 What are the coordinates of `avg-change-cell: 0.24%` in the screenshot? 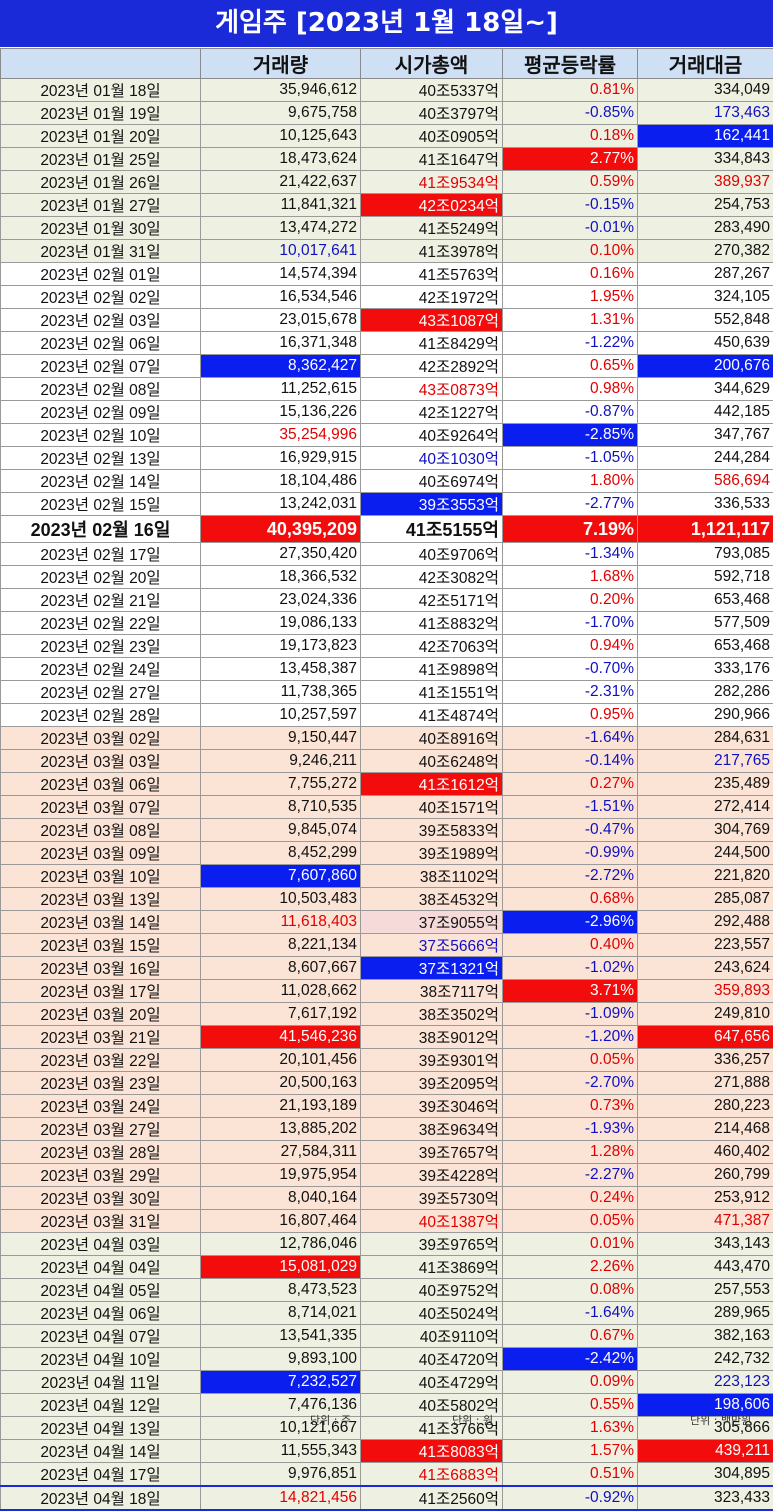 It's located at (570, 1198).